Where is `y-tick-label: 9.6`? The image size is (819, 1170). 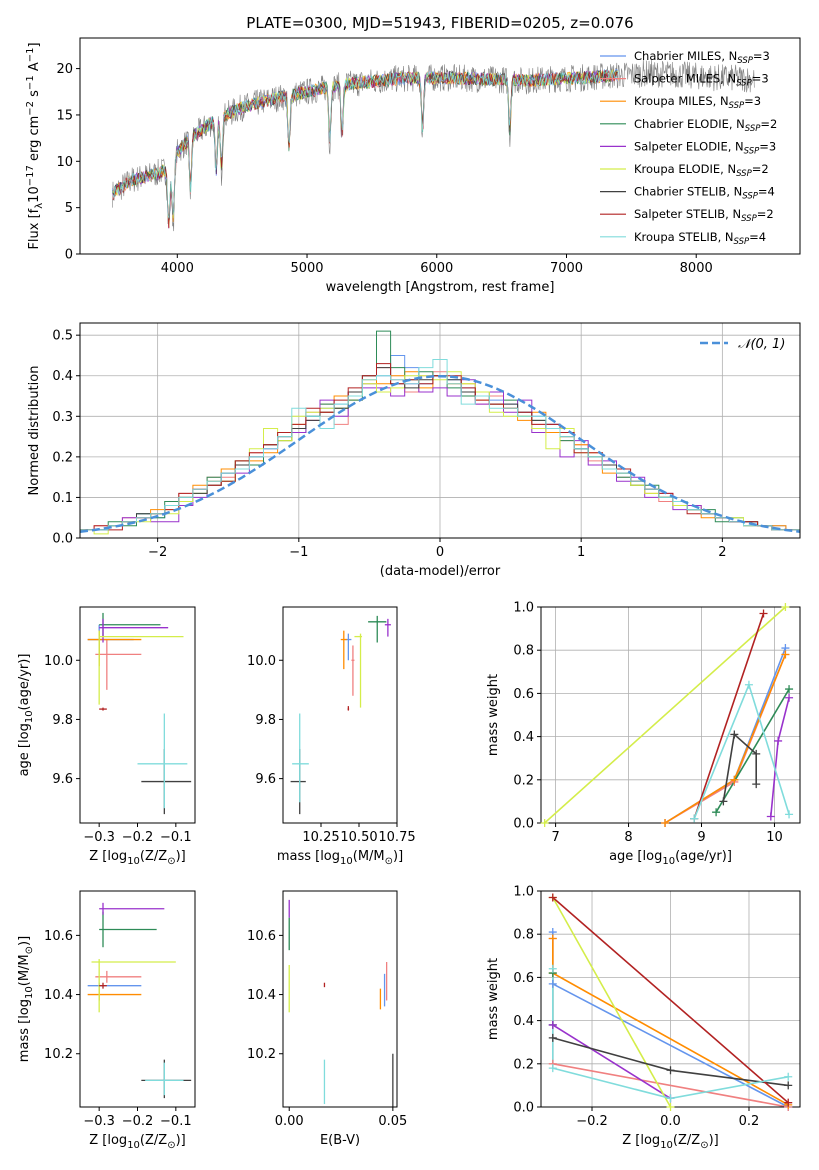
y-tick-label: 9.6 is located at coordinates (62, 779).